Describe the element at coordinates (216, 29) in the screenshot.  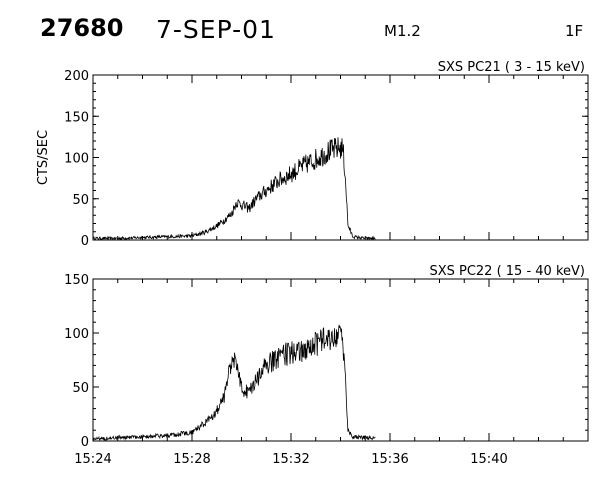
I see `flare-date: 7-SEP-01` at that location.